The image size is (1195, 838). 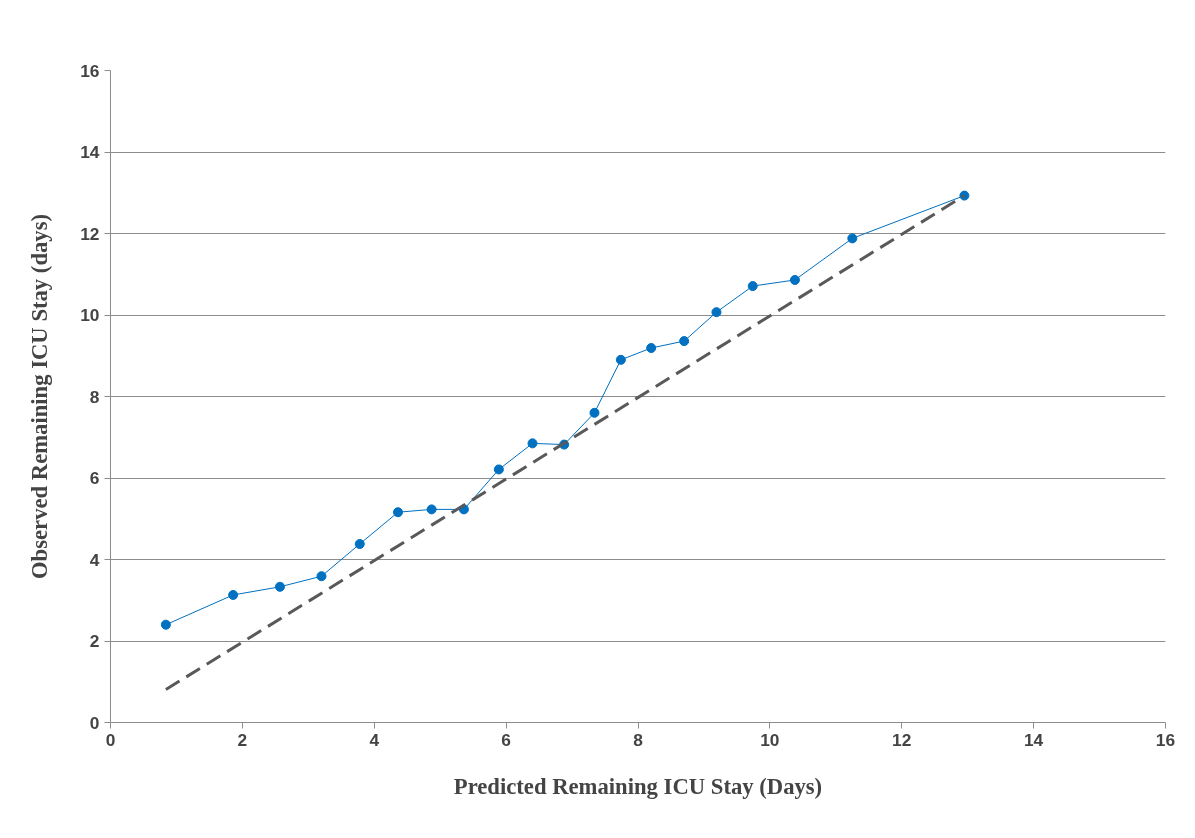 I want to click on x-tick-label: 10, so click(x=770, y=739).